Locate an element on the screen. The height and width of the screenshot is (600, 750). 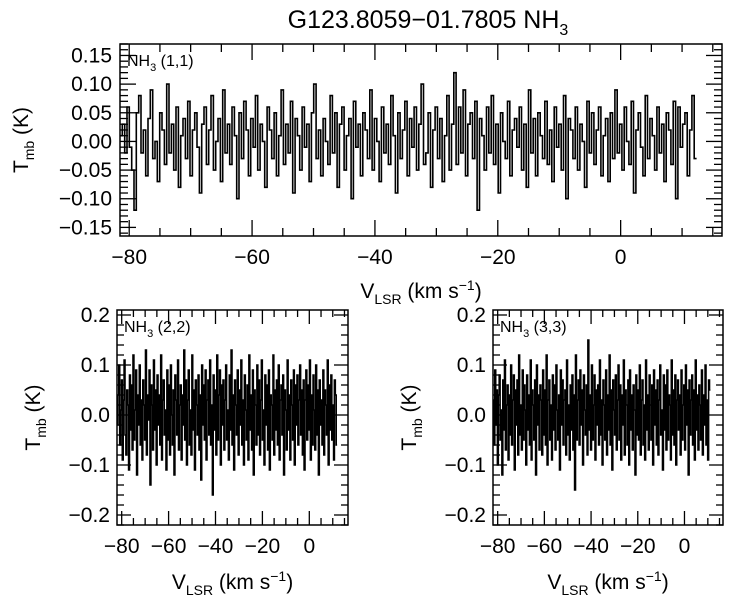
line-label-transition: (2,2) is located at coordinates (171, 327).